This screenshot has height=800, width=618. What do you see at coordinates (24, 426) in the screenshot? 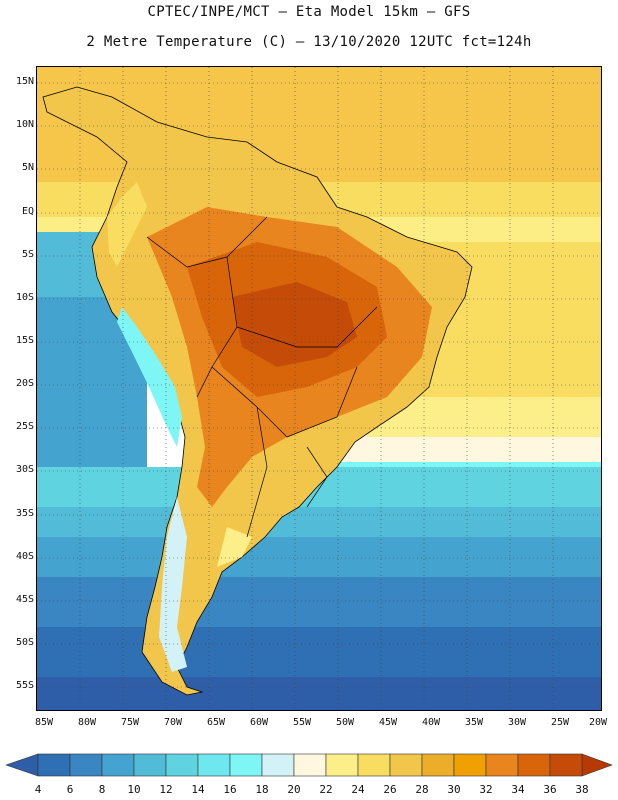
I see `lat-label: 25S` at bounding box center [24, 426].